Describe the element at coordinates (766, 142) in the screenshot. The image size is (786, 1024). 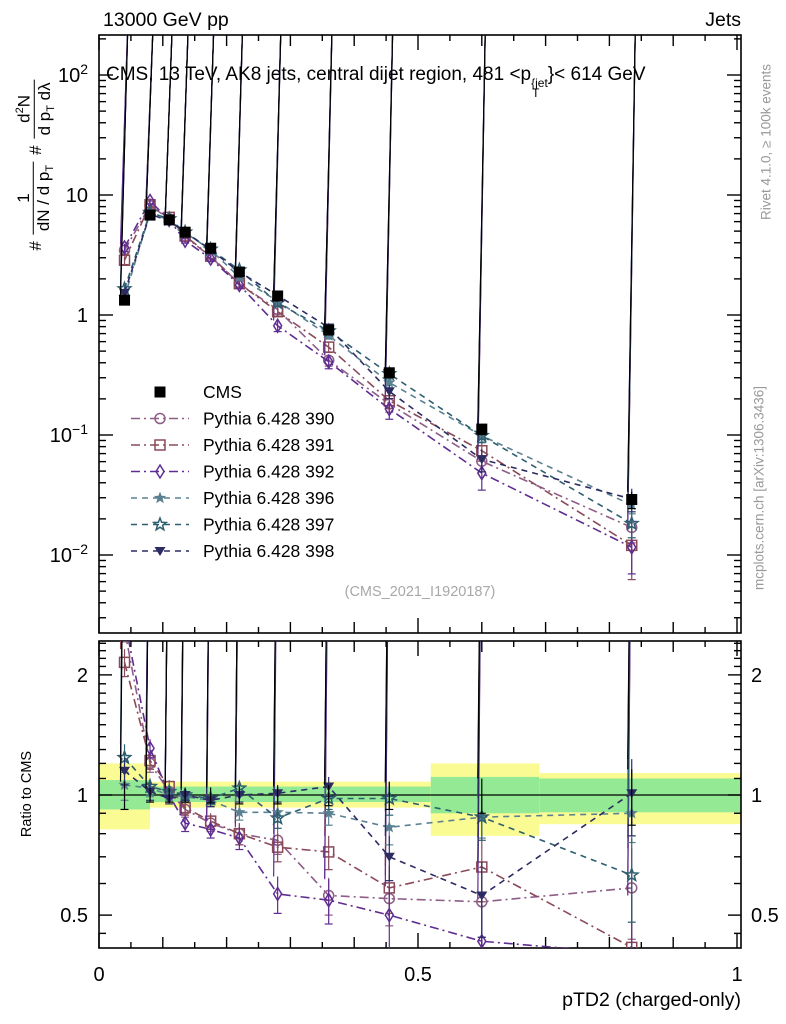
I see `rivet-version-note: Rivet 4.1.0, ≥ 100k events` at that location.